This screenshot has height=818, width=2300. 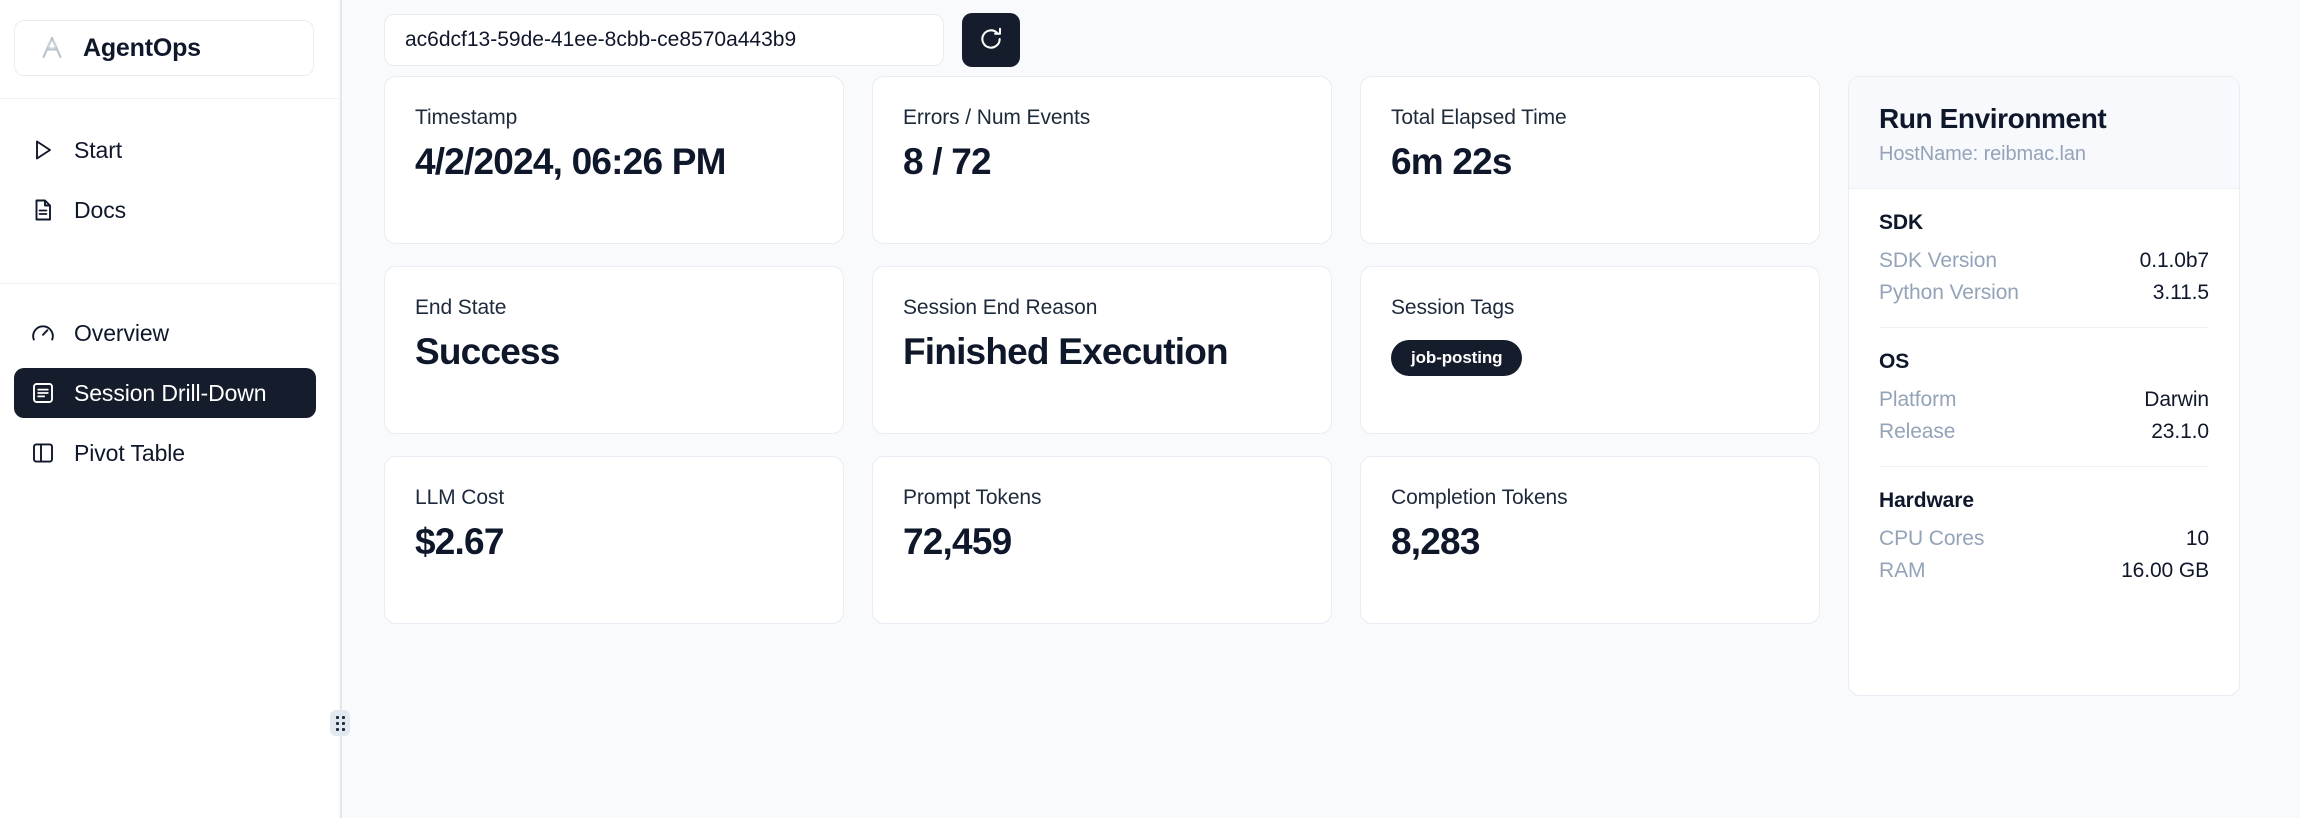 I want to click on env-key: CPU Cores, so click(x=1932, y=538).